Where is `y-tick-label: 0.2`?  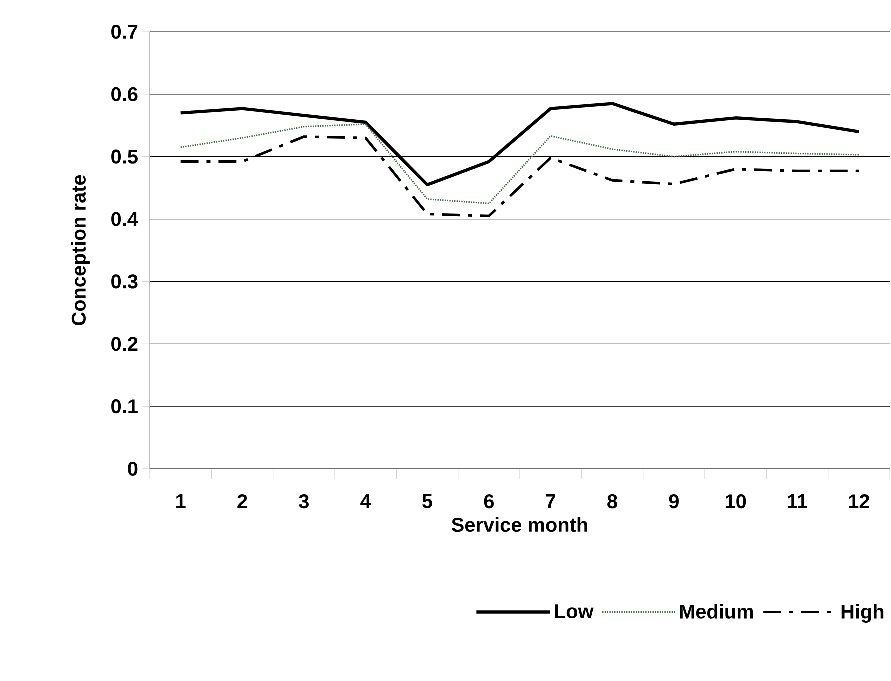 y-tick-label: 0.2 is located at coordinates (125, 344).